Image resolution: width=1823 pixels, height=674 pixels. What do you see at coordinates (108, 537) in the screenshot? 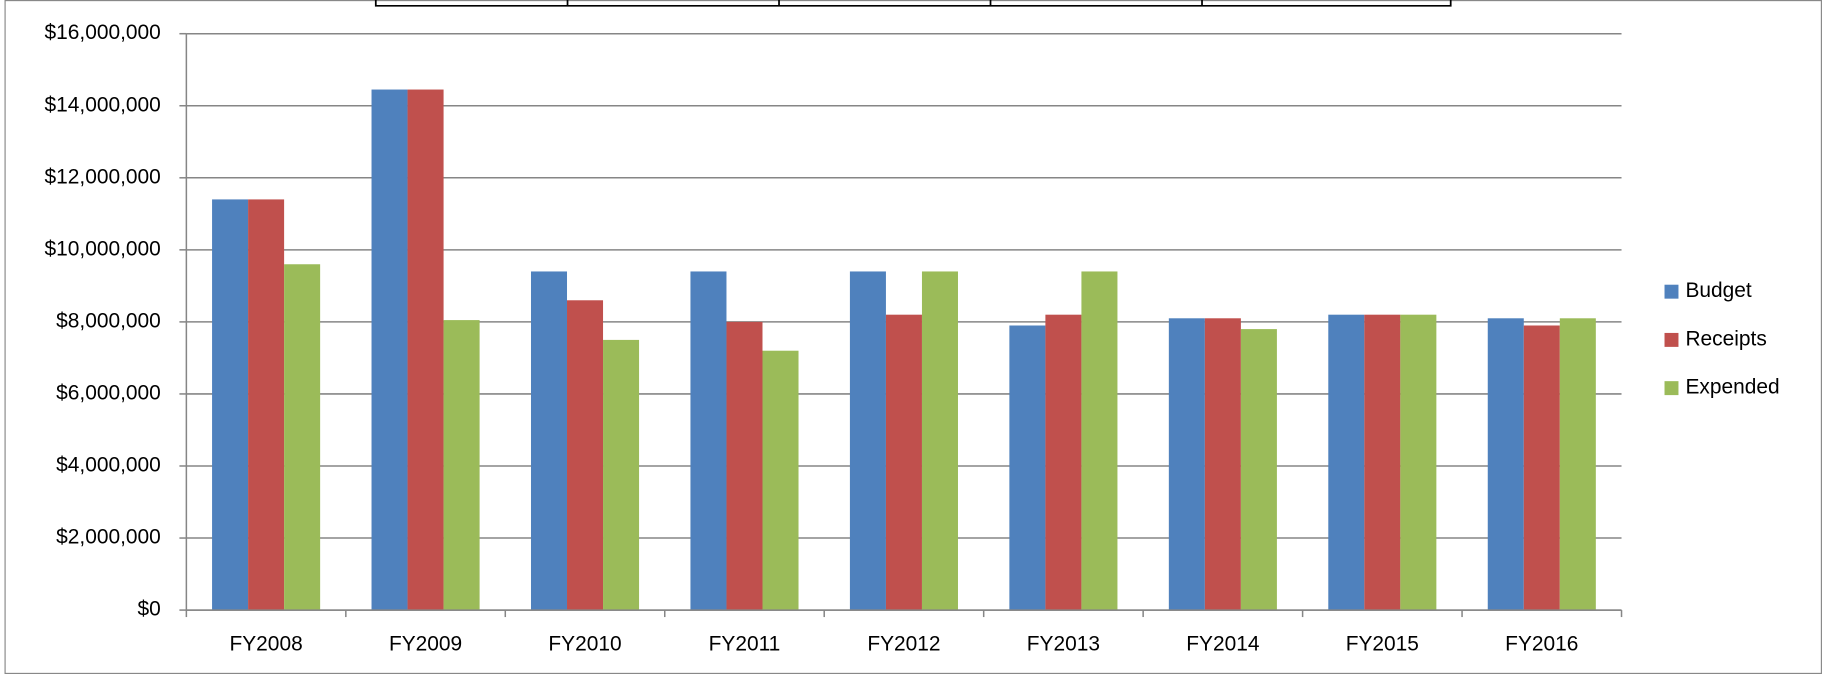
I see `y-tick-label: $2,000,000` at bounding box center [108, 537].